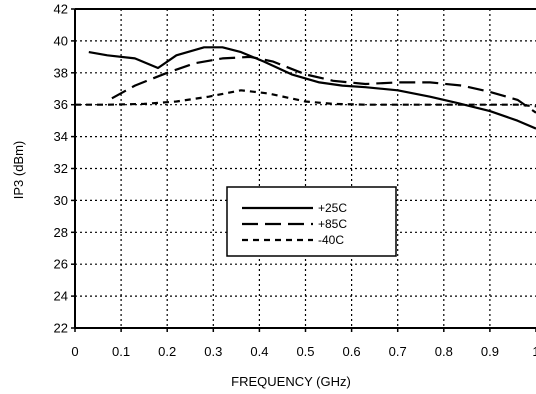 This screenshot has width=536, height=394. Describe the element at coordinates (61, 72) in the screenshot. I see `y-tick-label: 38` at that location.